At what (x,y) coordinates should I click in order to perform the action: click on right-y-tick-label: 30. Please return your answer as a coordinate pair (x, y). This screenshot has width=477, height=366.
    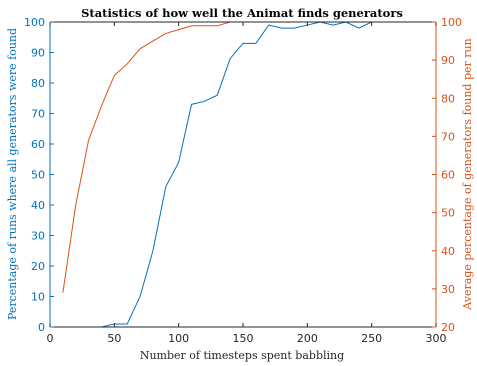
    Looking at the image, I should click on (448, 289).